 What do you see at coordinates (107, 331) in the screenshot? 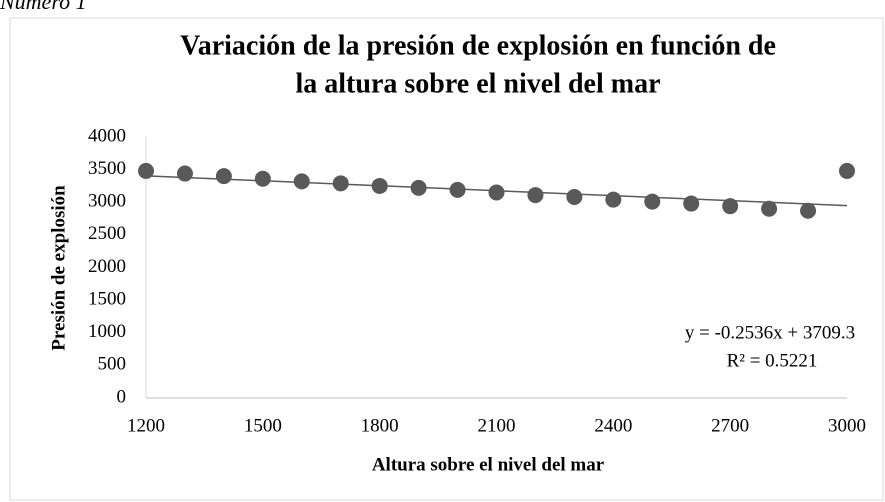
I see `y-tick-label: 1000` at bounding box center [107, 331].